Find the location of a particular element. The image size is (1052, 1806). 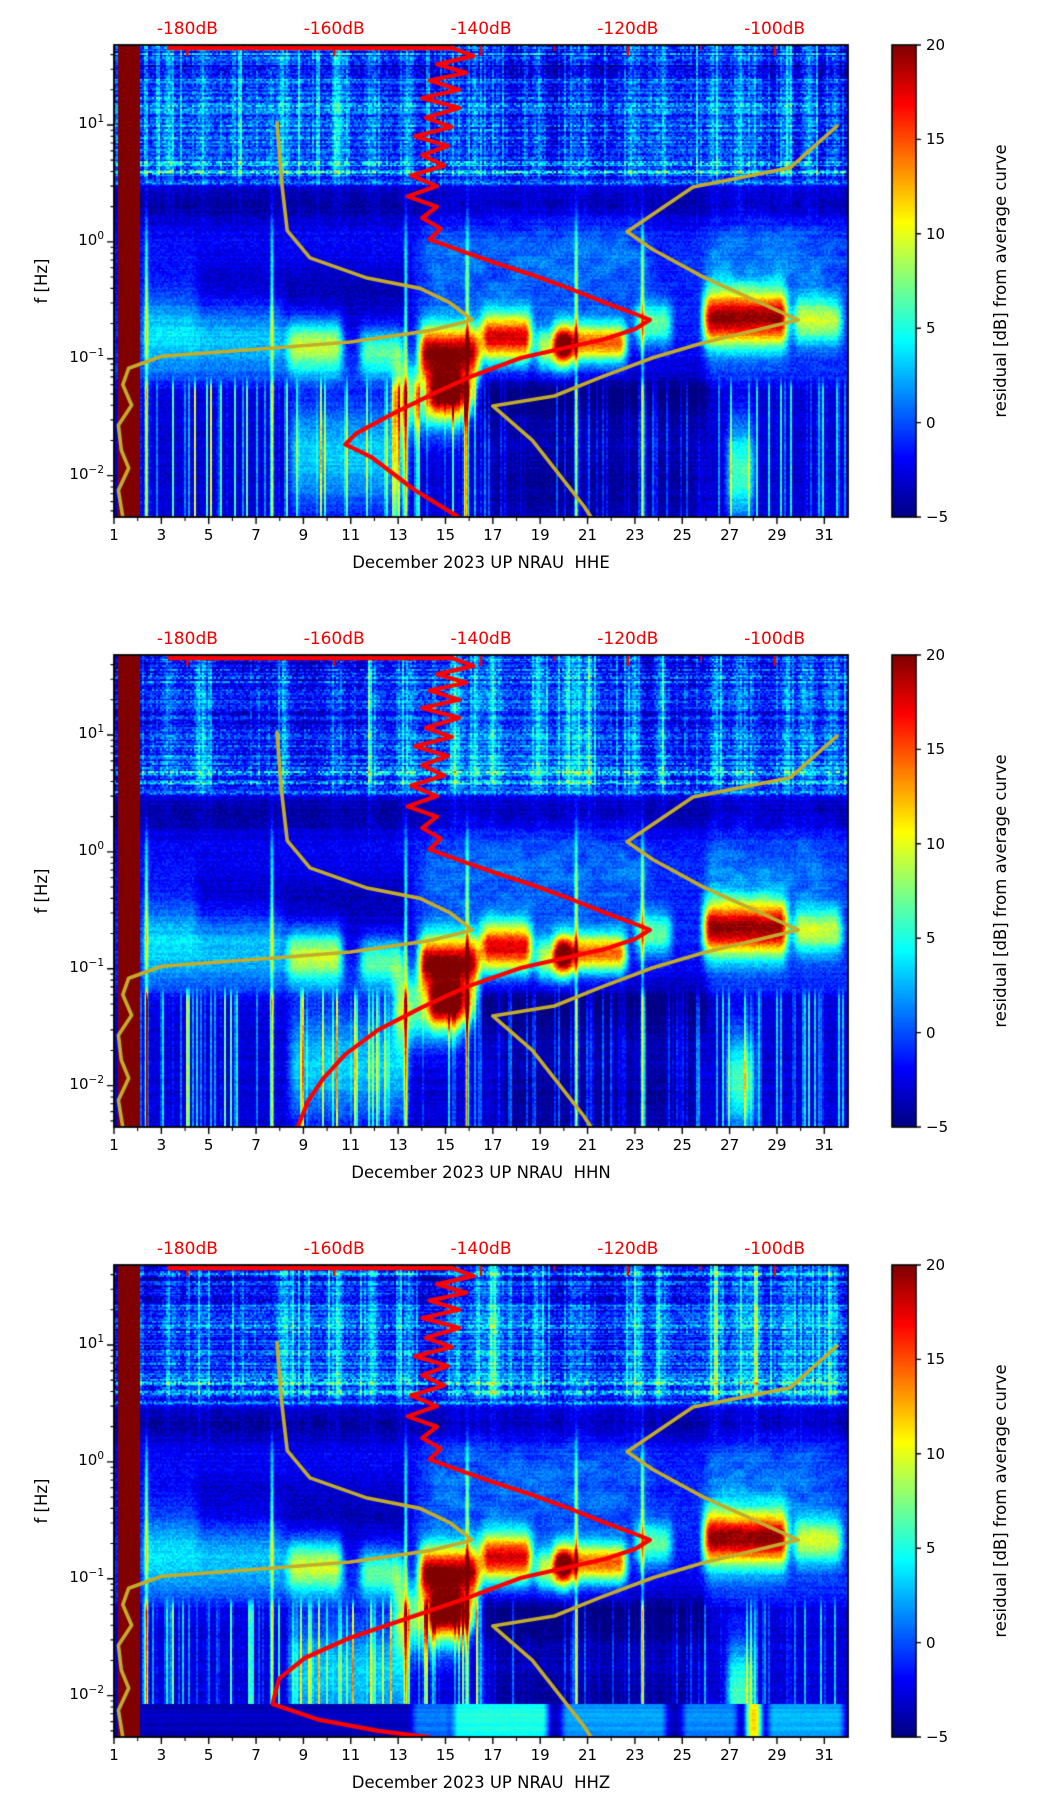

x-tick-label: 25 is located at coordinates (682, 1755).